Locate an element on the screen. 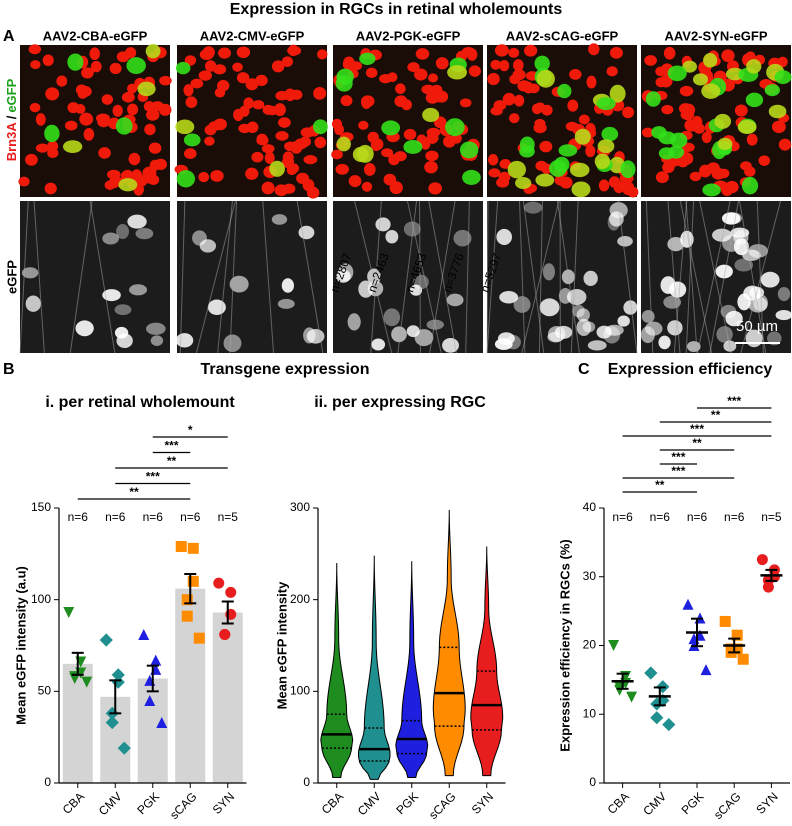  violin is located at coordinates (374, 667).